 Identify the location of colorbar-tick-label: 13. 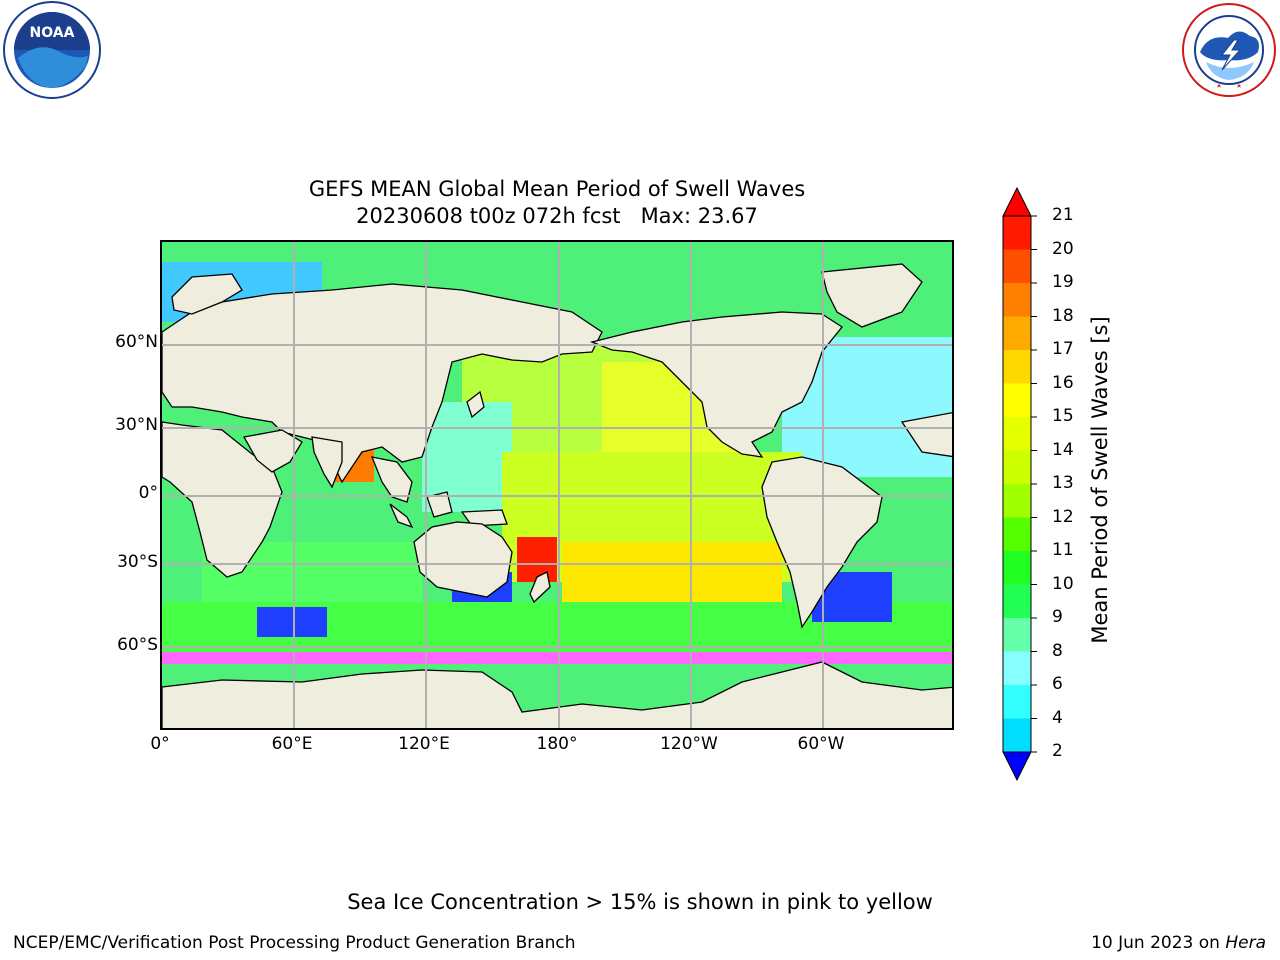
(1063, 483).